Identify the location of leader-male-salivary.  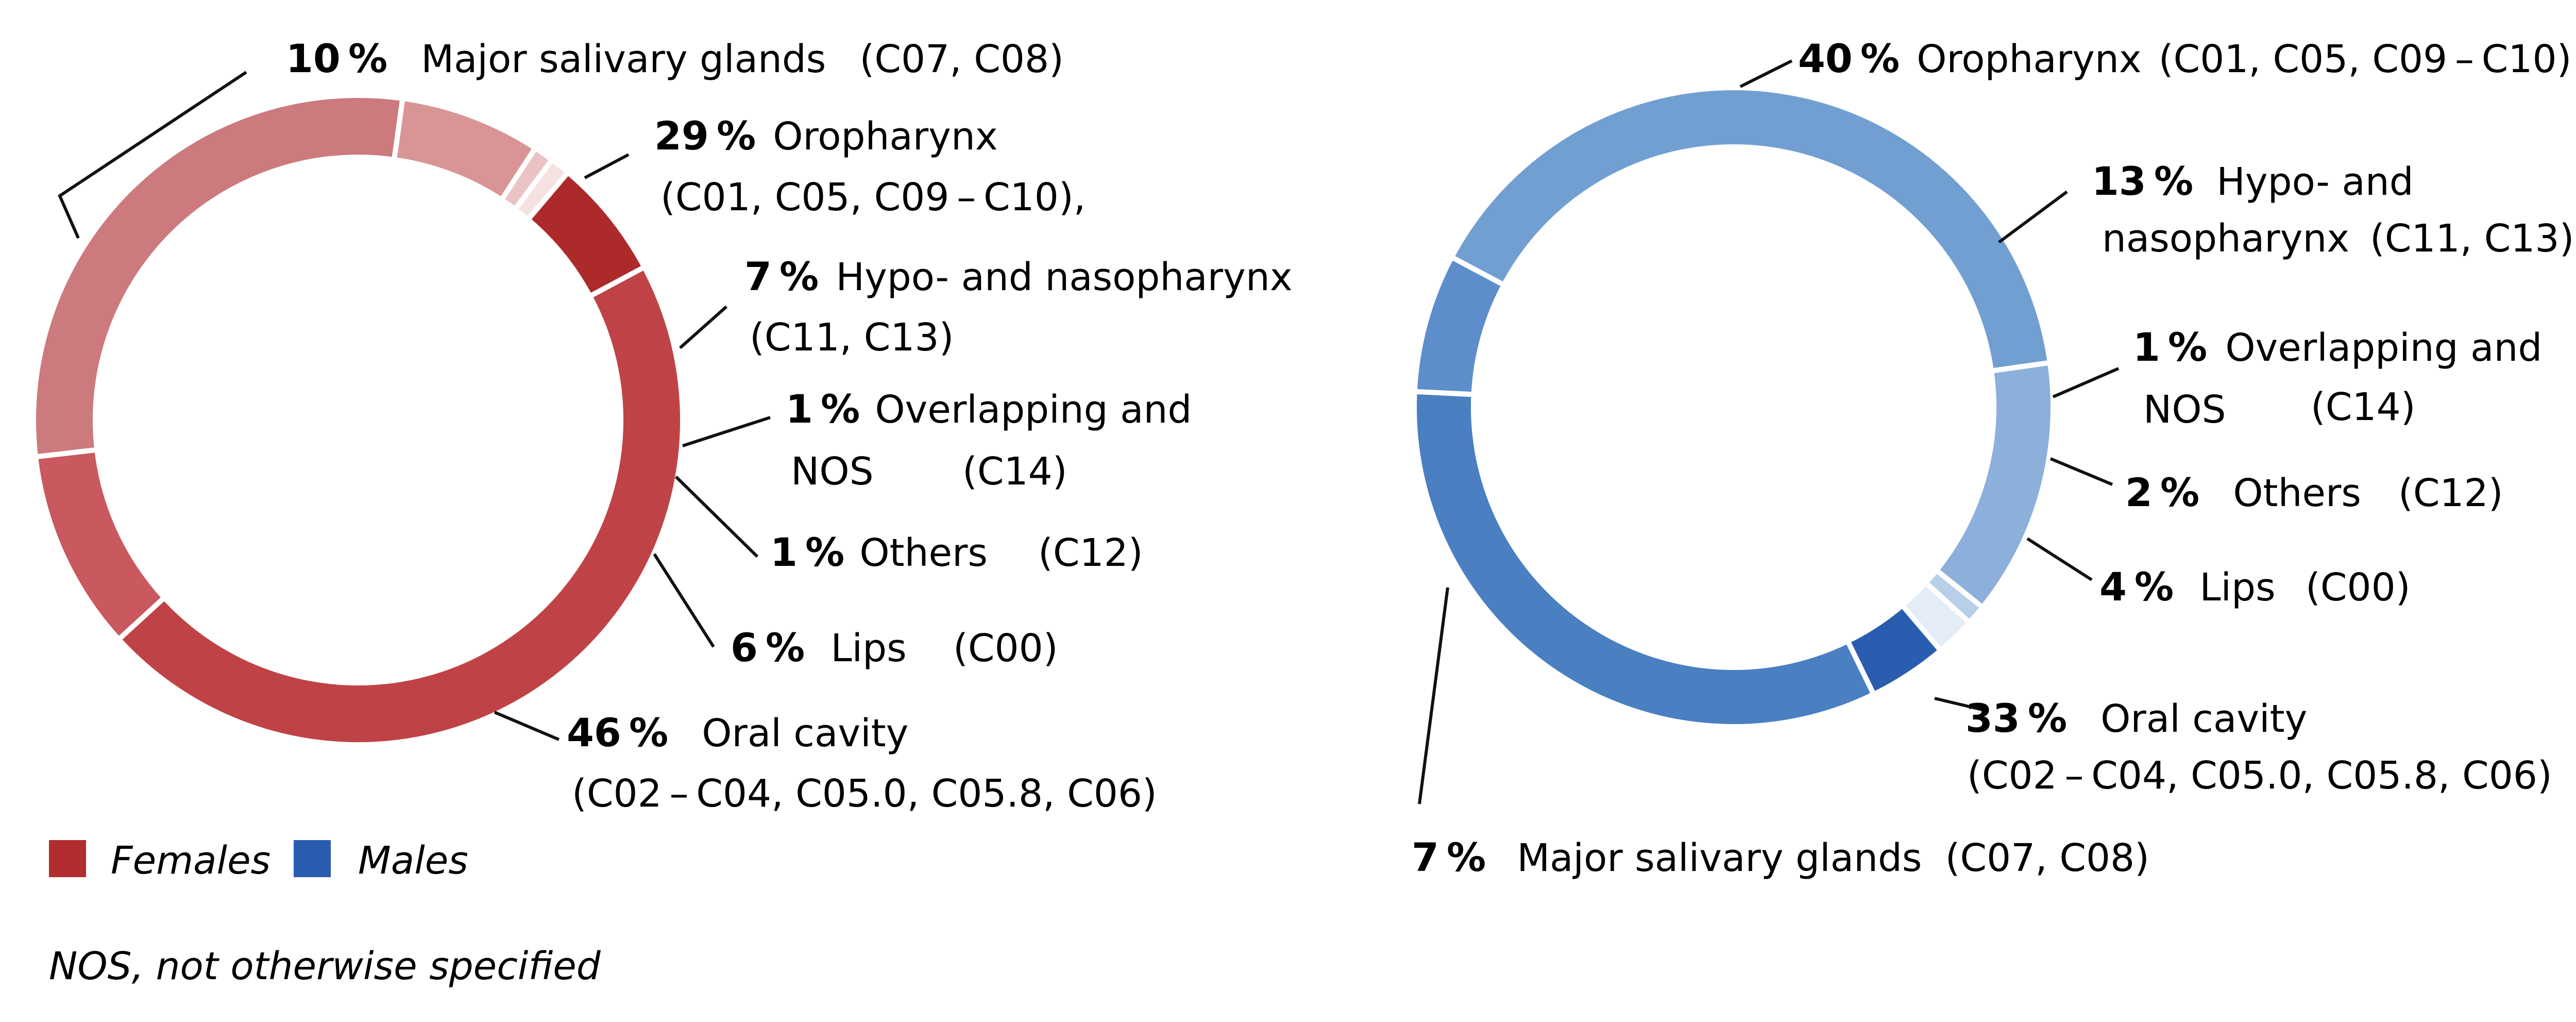
(1433, 696).